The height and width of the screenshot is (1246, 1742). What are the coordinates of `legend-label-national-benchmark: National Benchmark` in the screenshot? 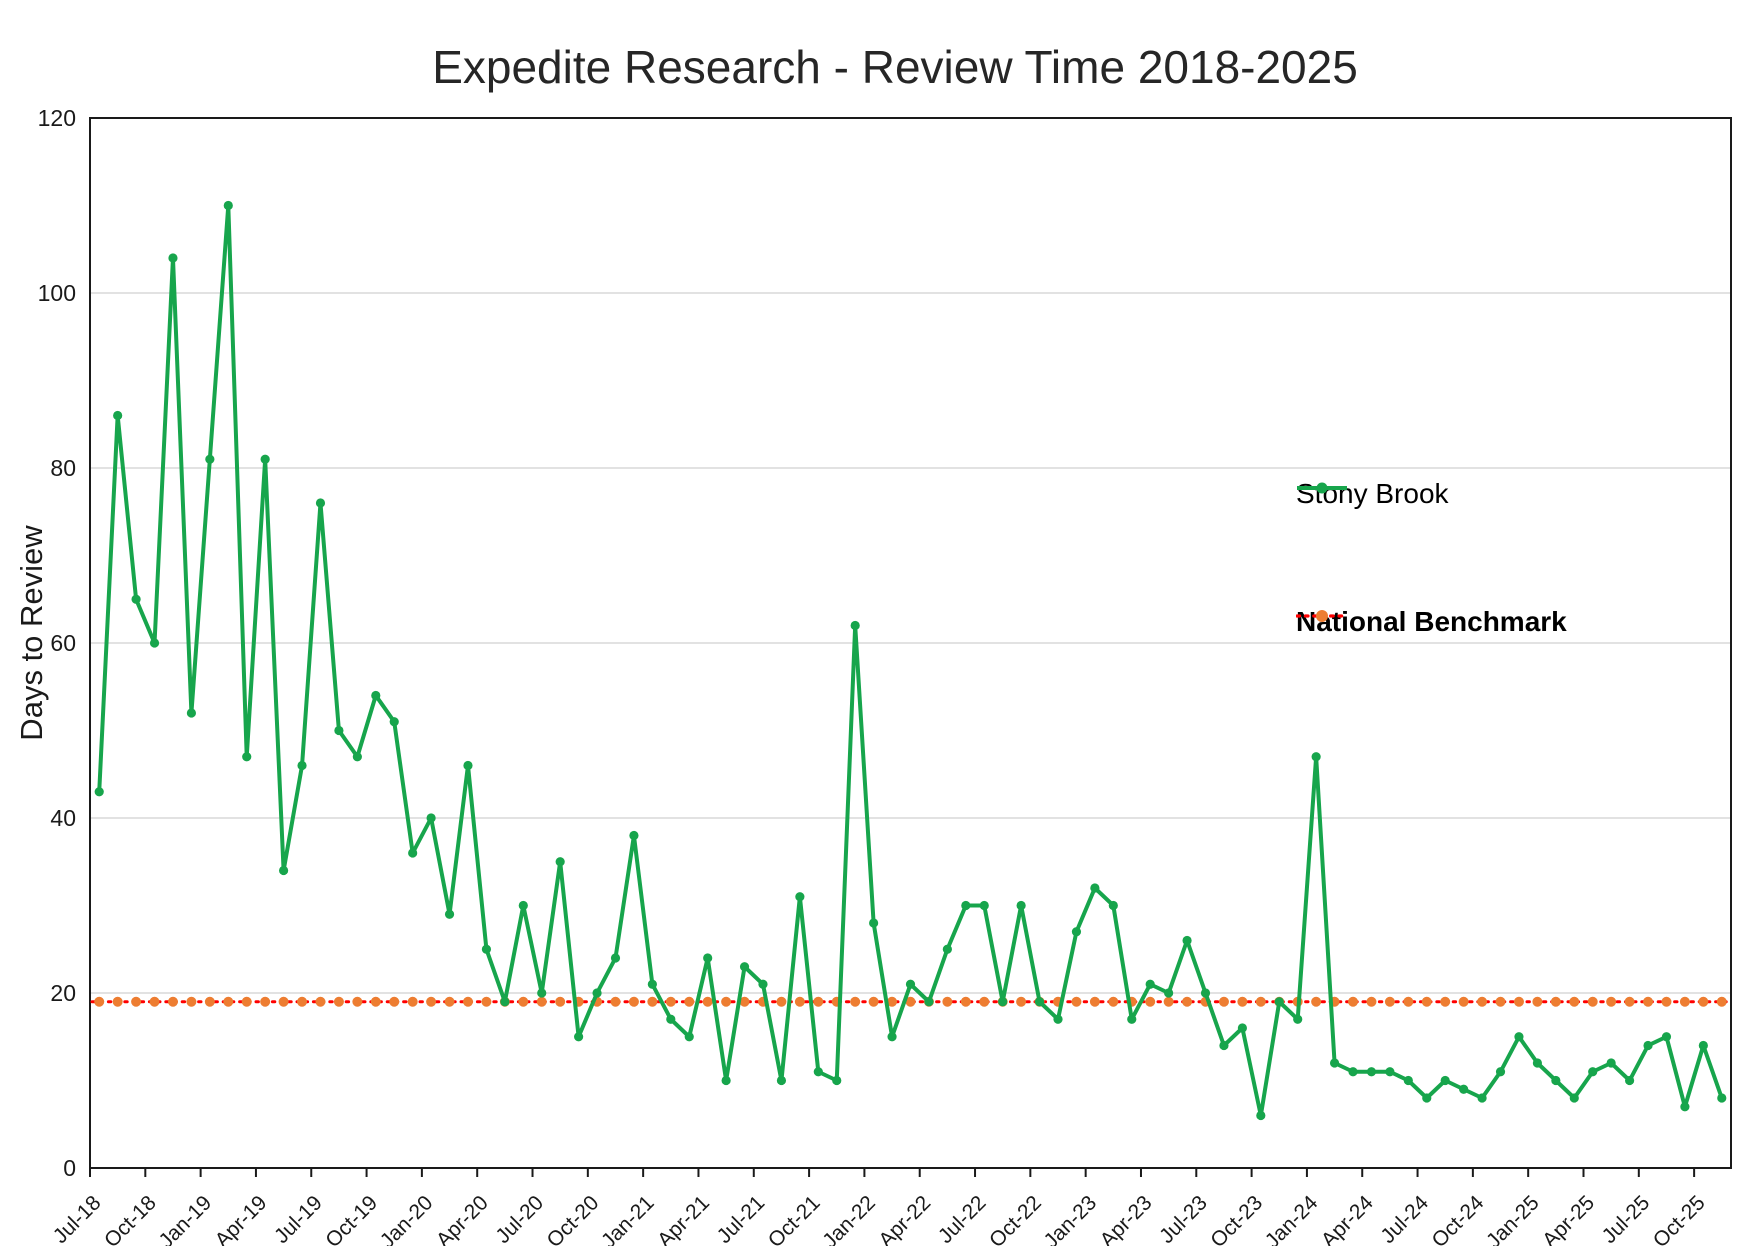 It's located at (1431, 621).